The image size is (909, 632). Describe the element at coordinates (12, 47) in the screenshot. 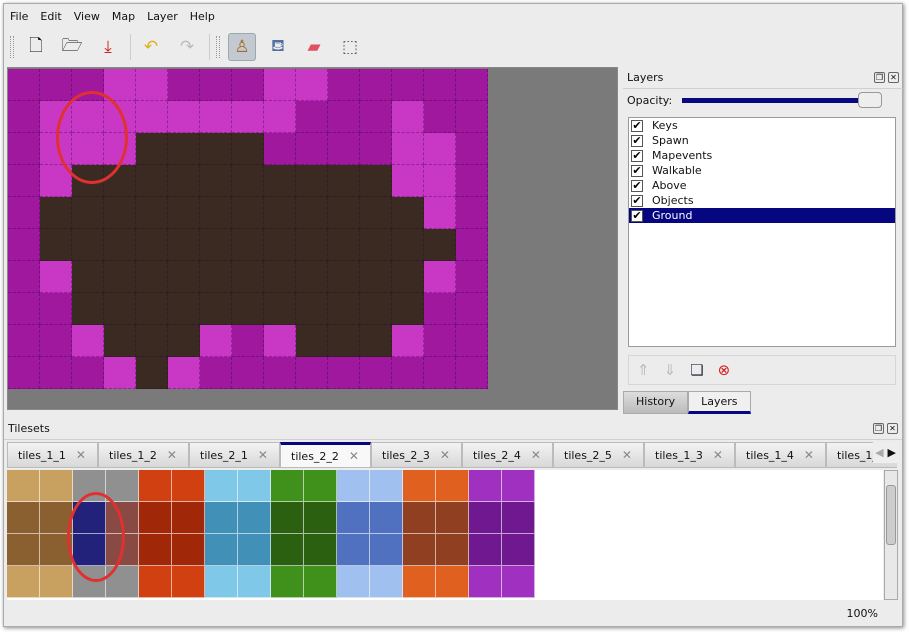

I see `toolbar-grip` at that location.